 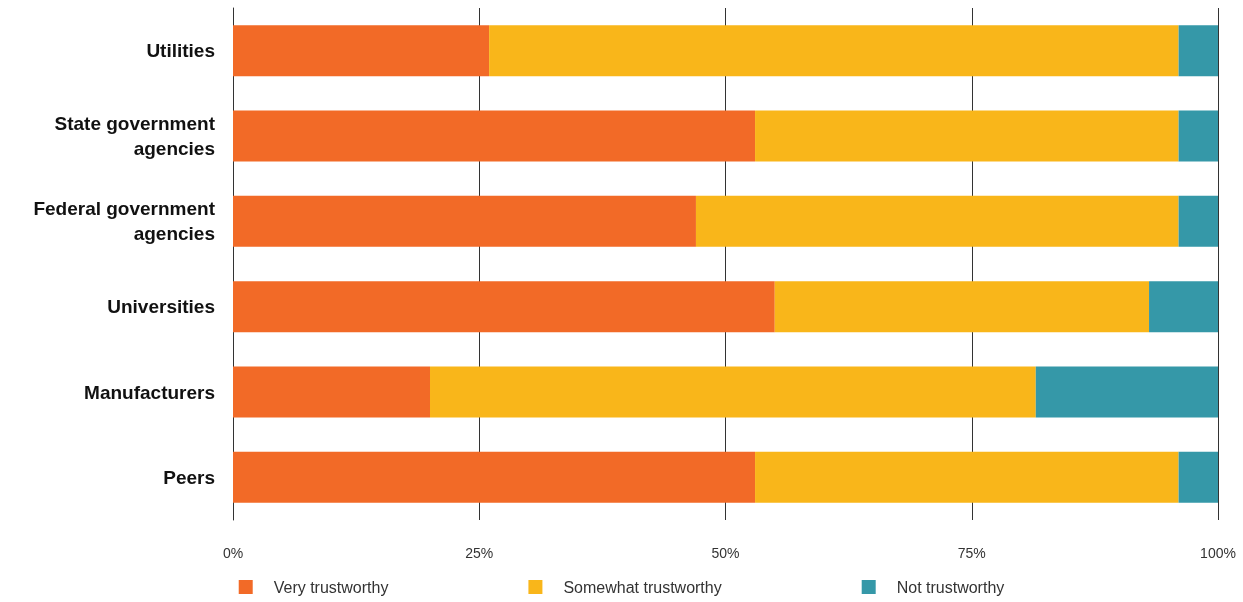 What do you see at coordinates (1218, 553) in the screenshot?
I see `x-tick-label: 100%` at bounding box center [1218, 553].